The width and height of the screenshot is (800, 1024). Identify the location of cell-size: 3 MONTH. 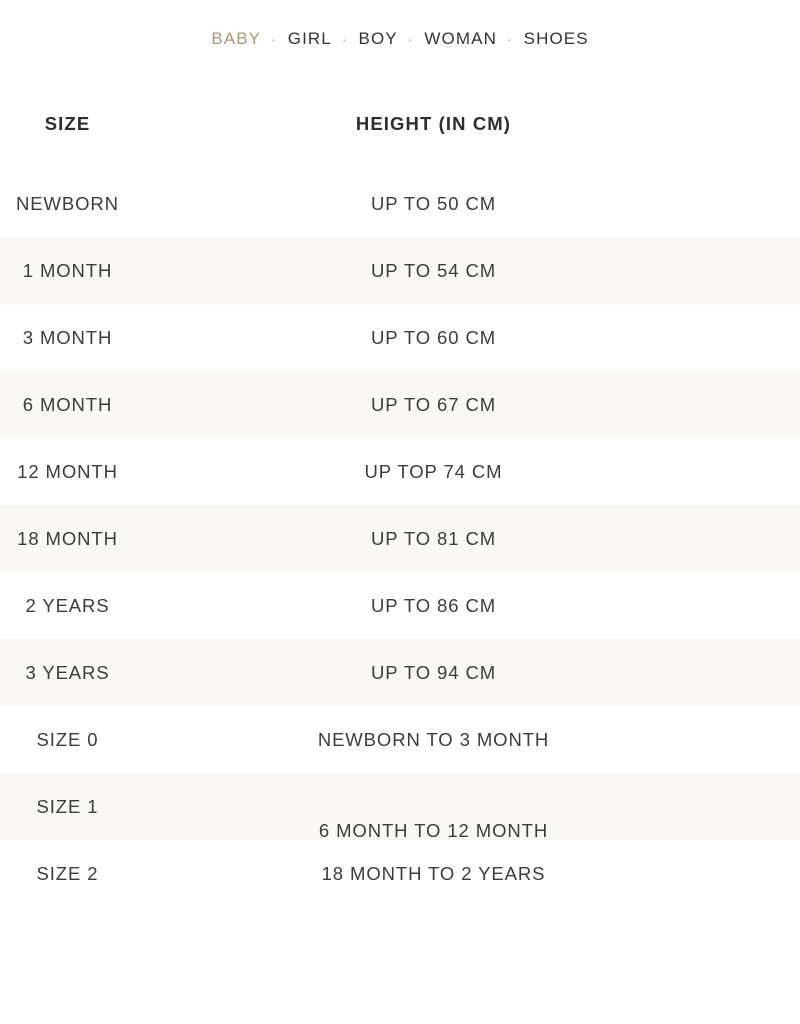
(67, 337).